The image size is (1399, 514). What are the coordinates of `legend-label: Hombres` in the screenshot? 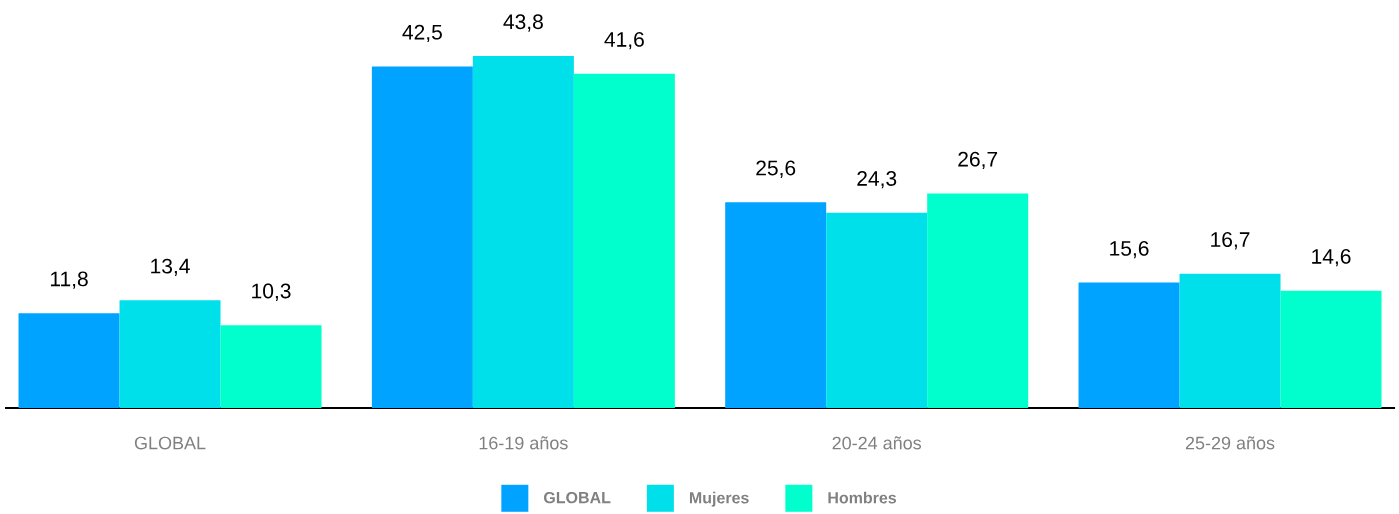 It's located at (862, 497).